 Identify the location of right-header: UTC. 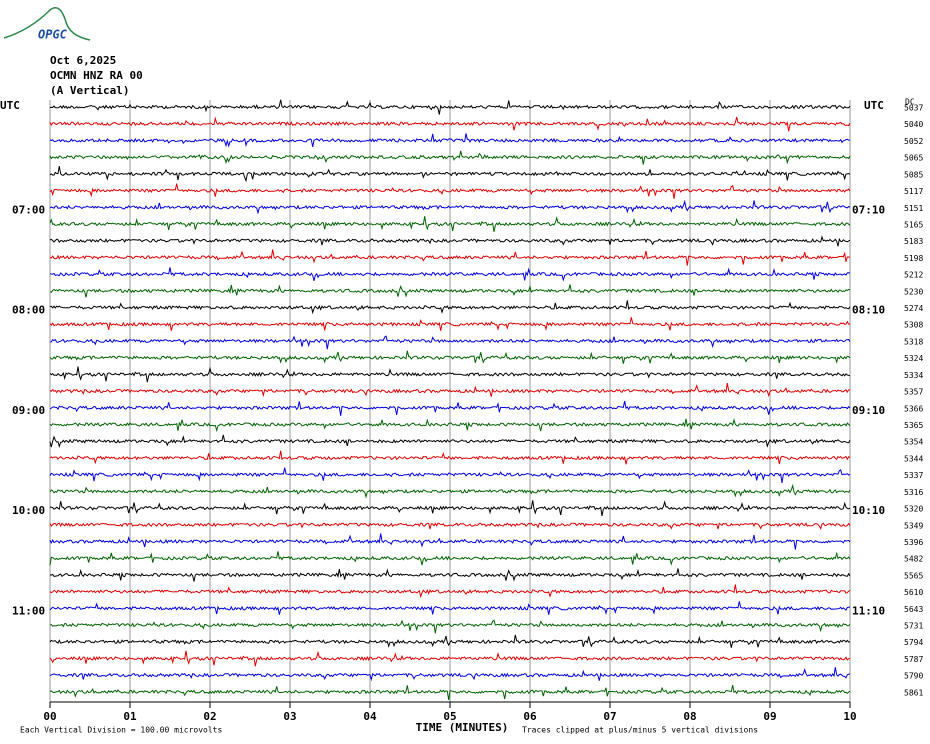
(874, 105).